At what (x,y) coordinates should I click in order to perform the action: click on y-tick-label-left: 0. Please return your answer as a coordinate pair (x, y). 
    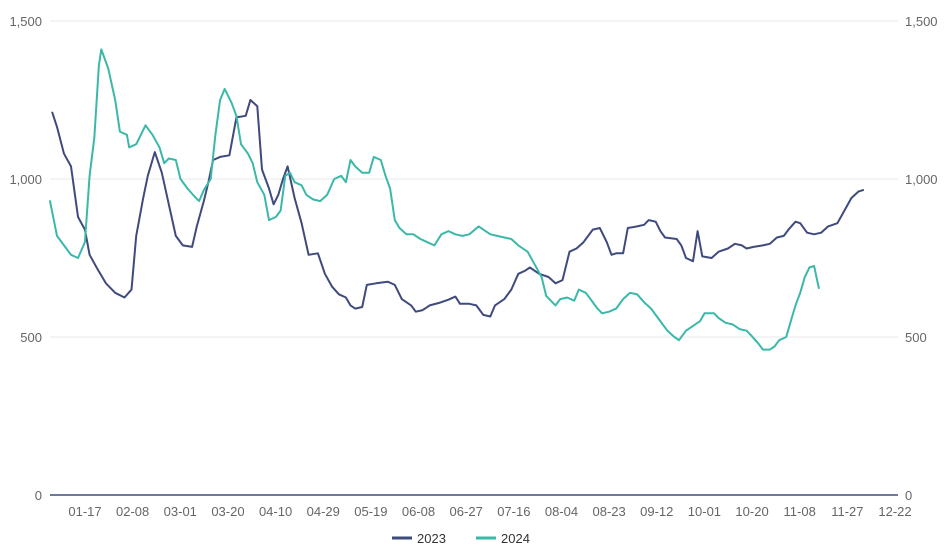
    Looking at the image, I should click on (38, 495).